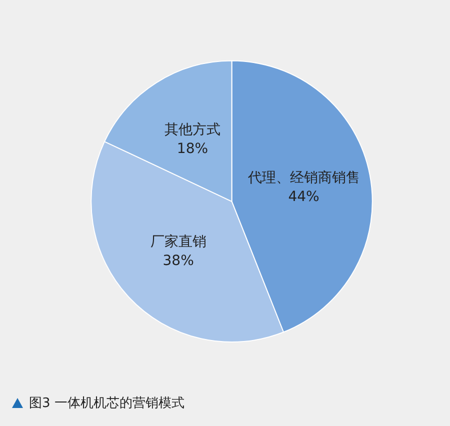 Image resolution: width=450 pixels, height=426 pixels. Describe the element at coordinates (178, 261) in the screenshot. I see `data-label: 38%` at that location.